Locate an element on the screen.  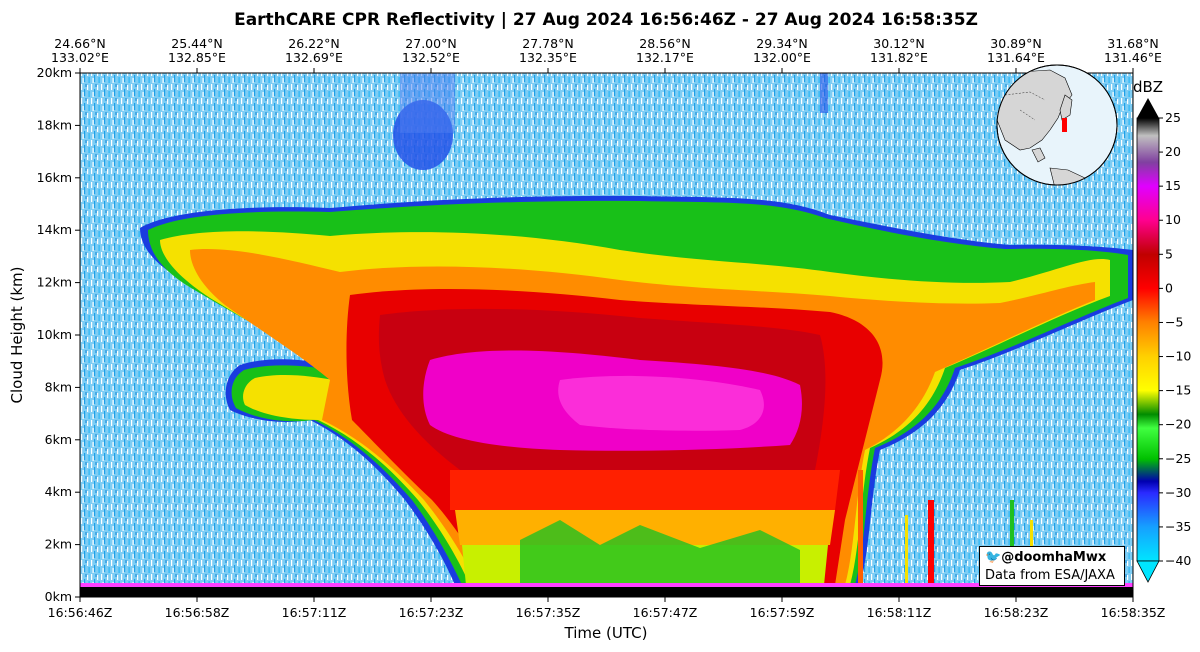
y-tick-label: 8km is located at coordinates (58, 386).